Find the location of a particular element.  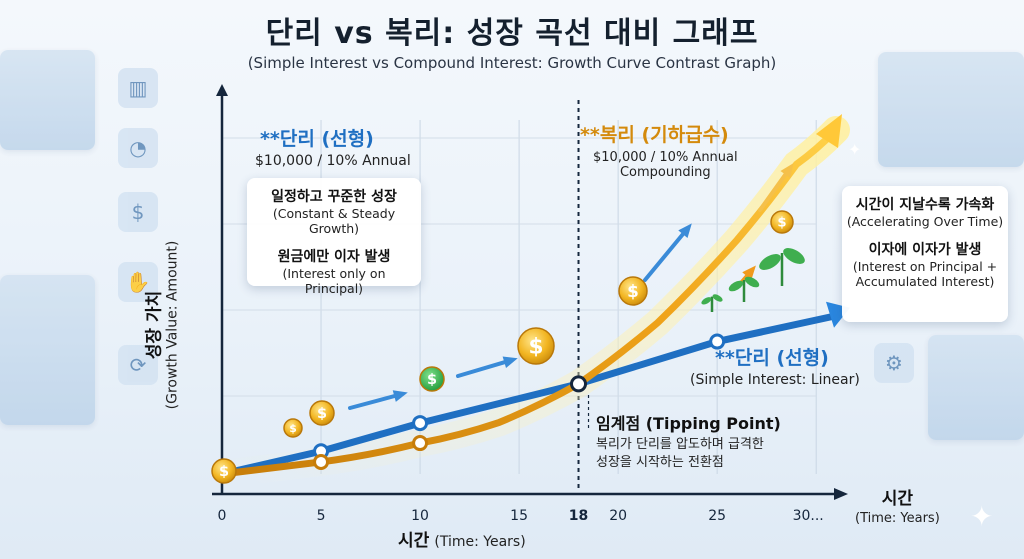

green-coin-icon-symbol: $ is located at coordinates (432, 380).